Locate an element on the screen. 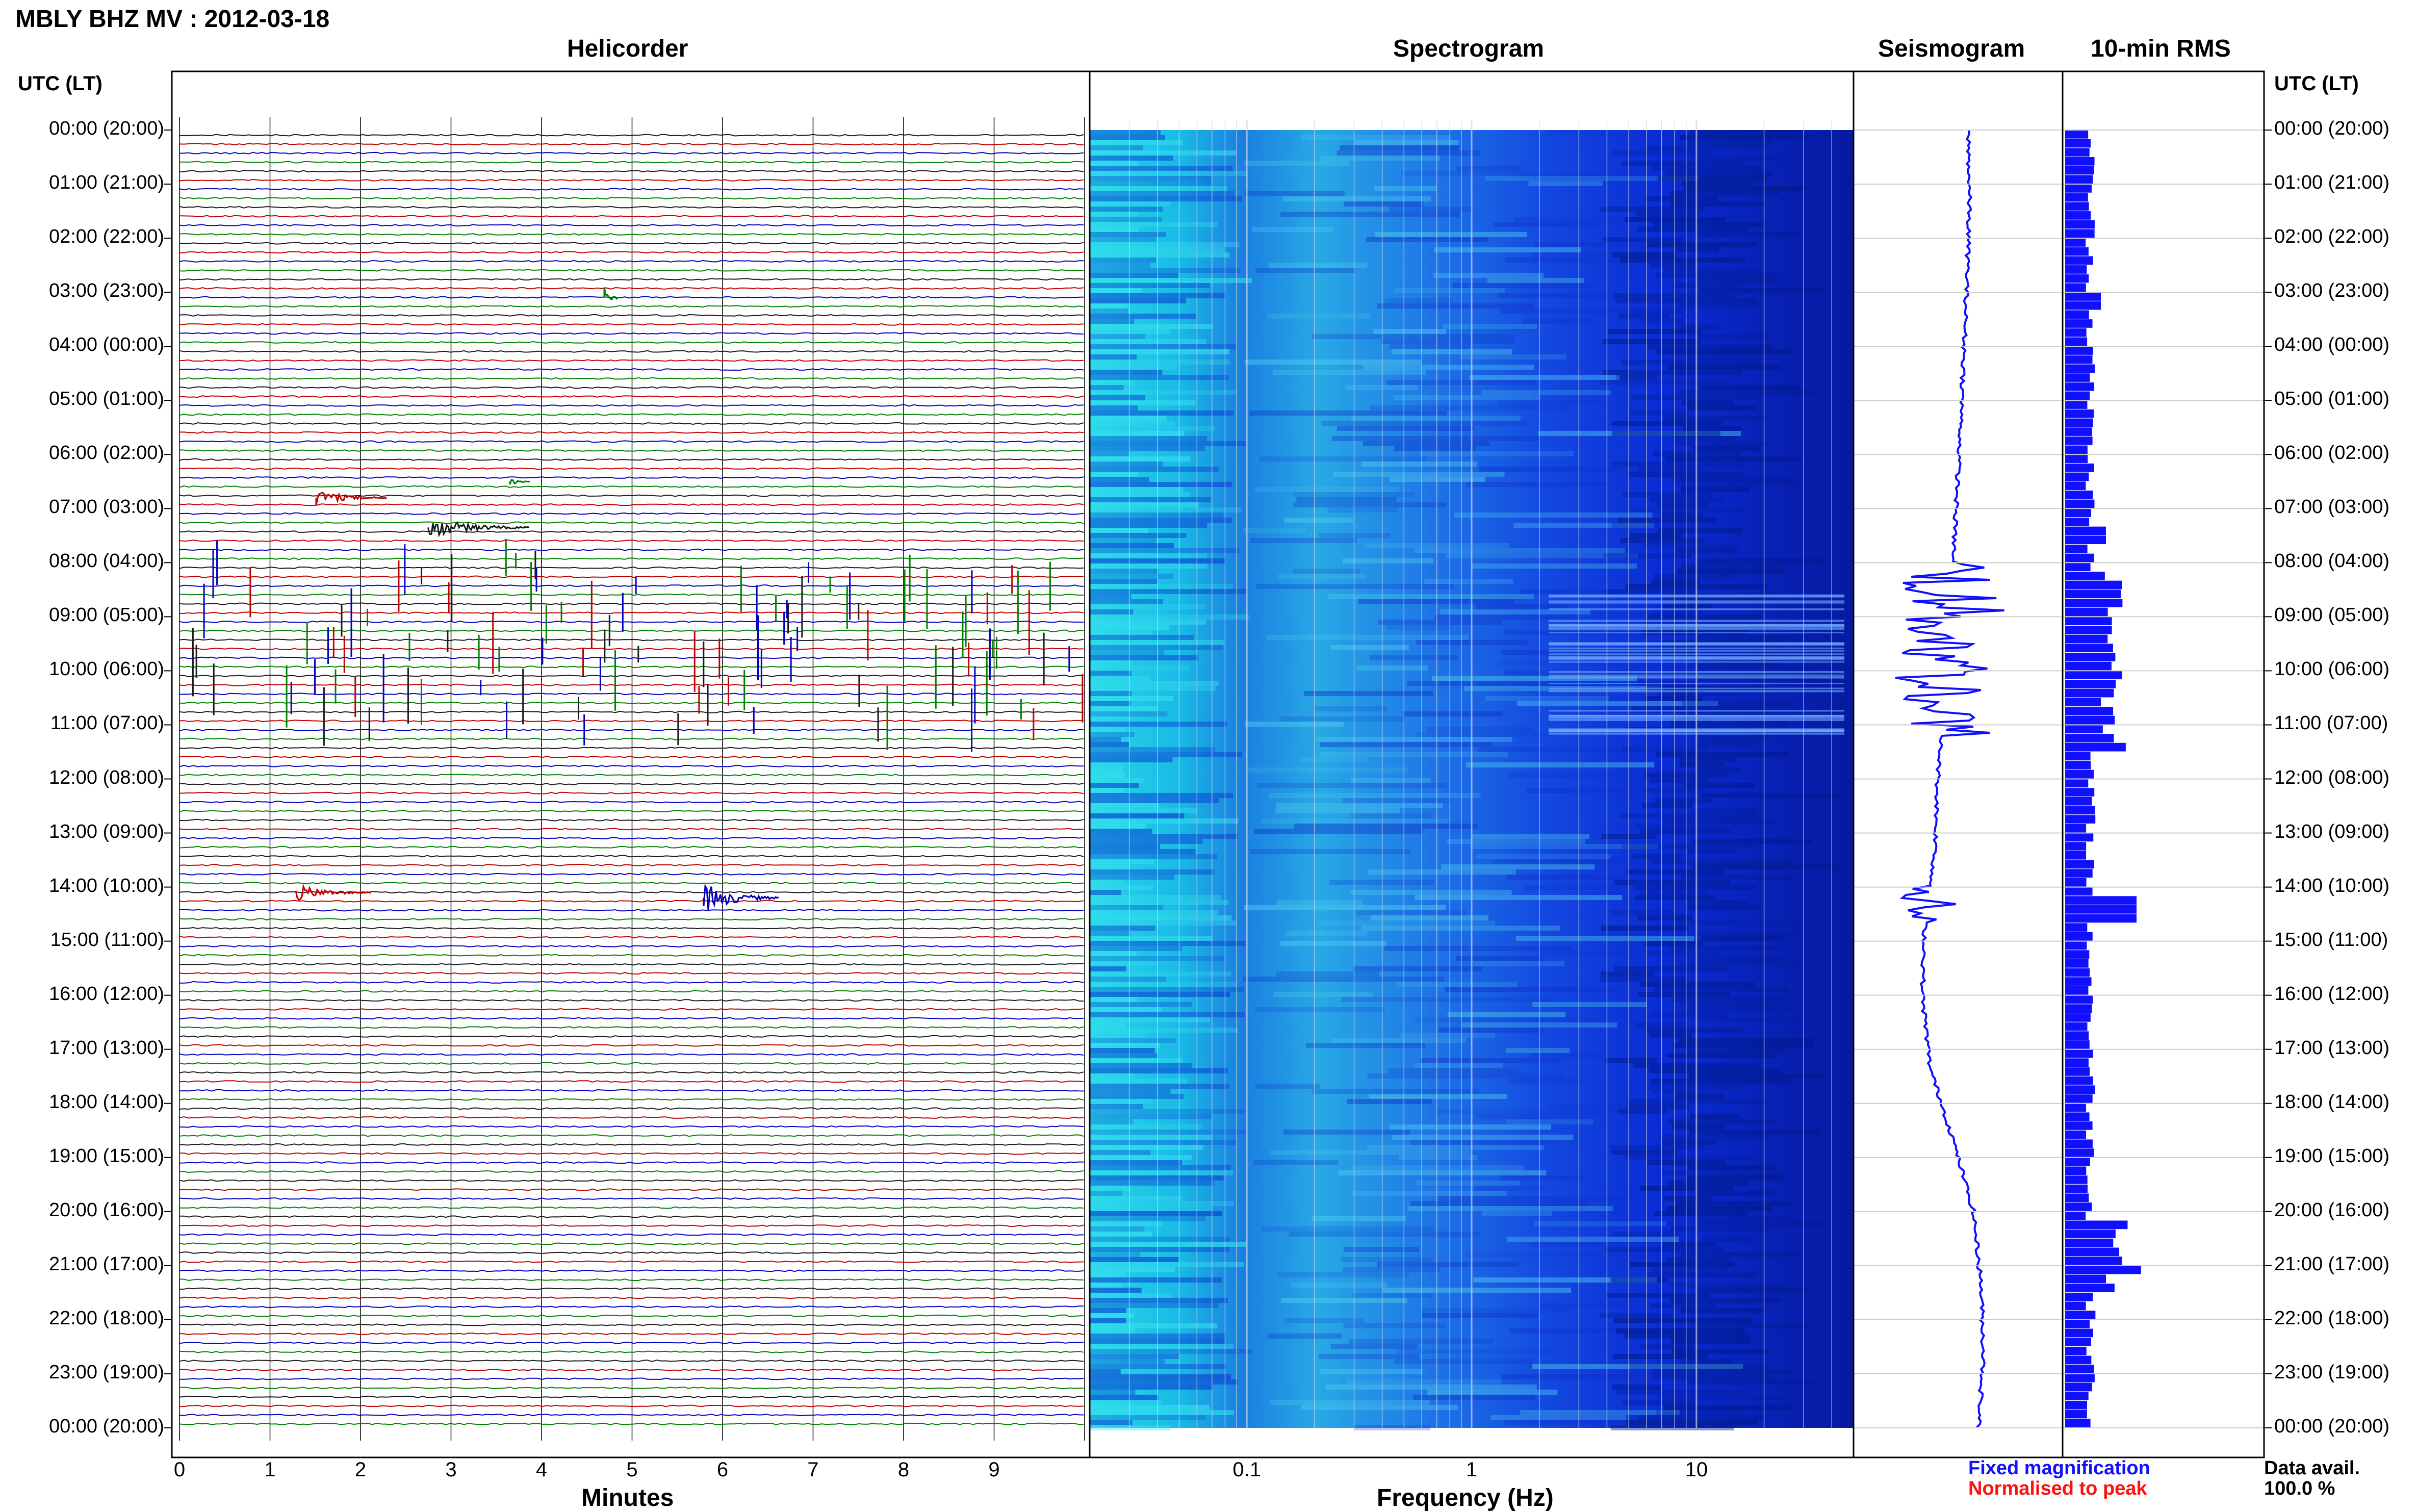 The height and width of the screenshot is (1512, 2417). helicorder-xlabel: Minutes is located at coordinates (627, 1497).